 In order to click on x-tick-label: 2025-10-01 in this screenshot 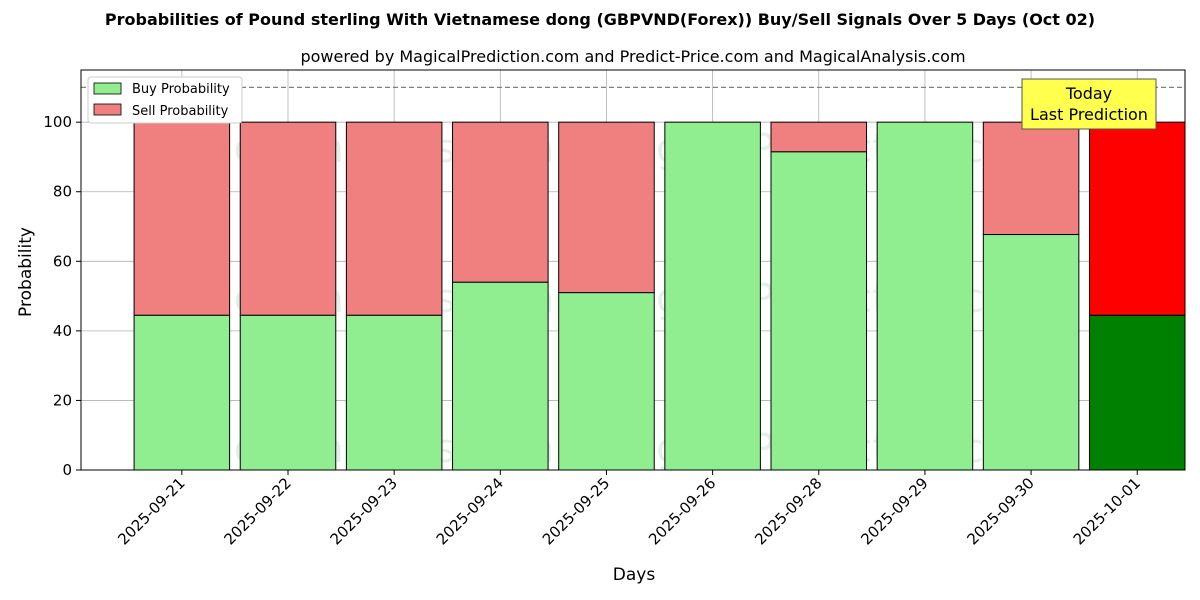, I will do `click(1107, 511)`.